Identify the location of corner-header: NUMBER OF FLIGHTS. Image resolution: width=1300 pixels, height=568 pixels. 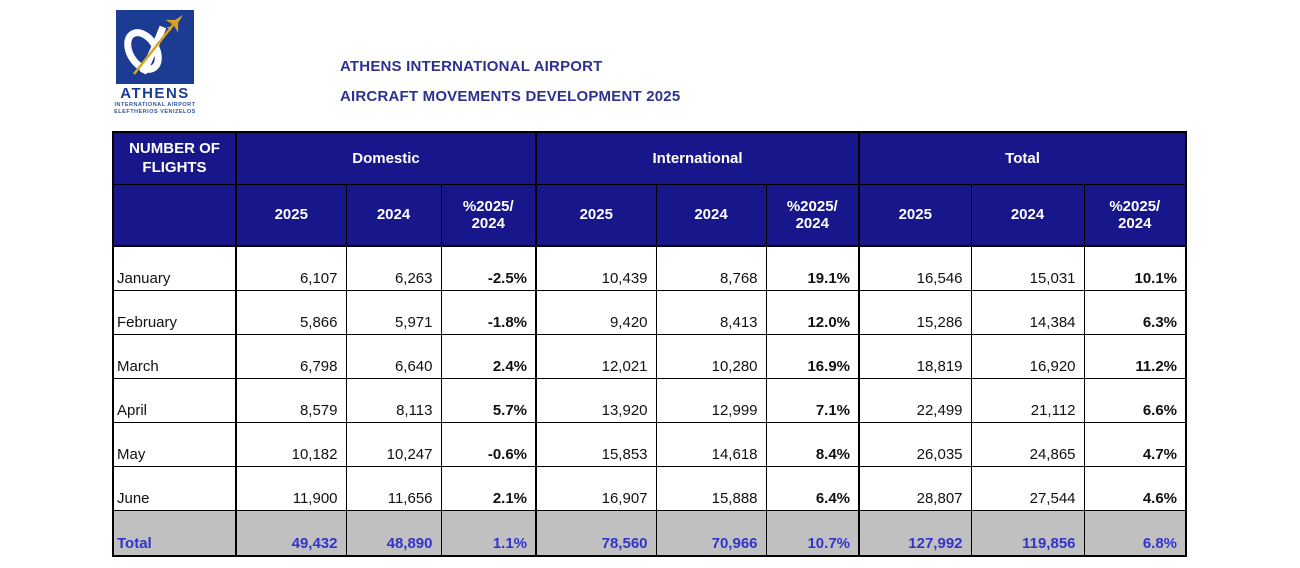
(174, 158).